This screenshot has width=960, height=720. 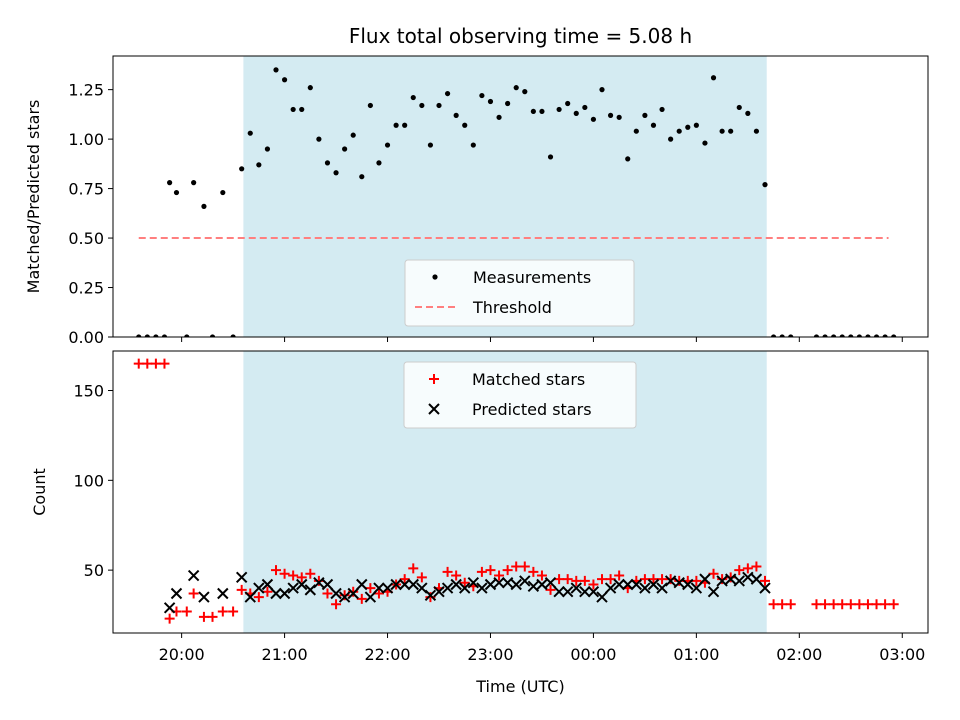 I want to click on legend-matched-marker, so click(x=434, y=379).